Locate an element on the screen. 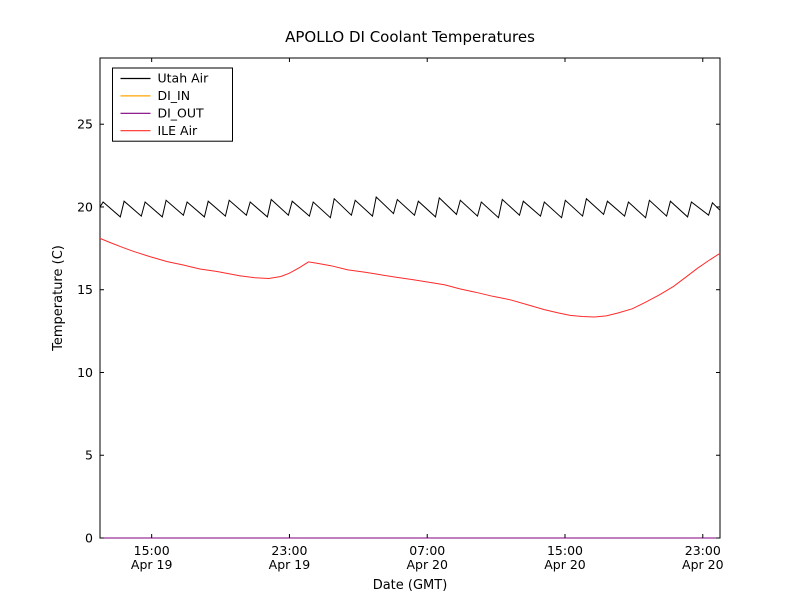 The image size is (800, 600). legend-item-ile-air: ILE Air is located at coordinates (159, 130).